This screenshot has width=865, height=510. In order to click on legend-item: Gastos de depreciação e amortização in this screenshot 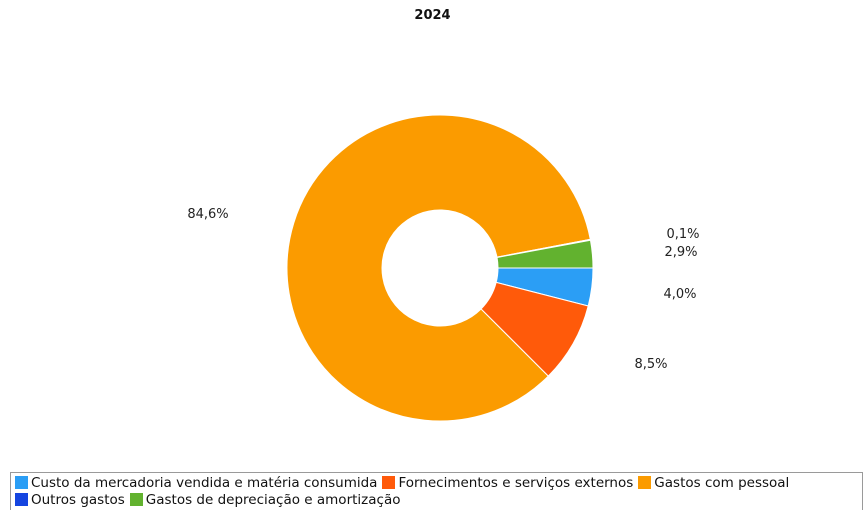, I will do `click(265, 500)`.